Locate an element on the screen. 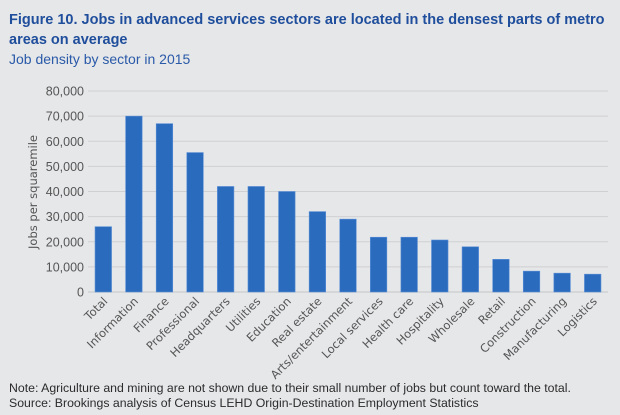 This screenshot has height=415, width=620. bar-information is located at coordinates (134, 204).